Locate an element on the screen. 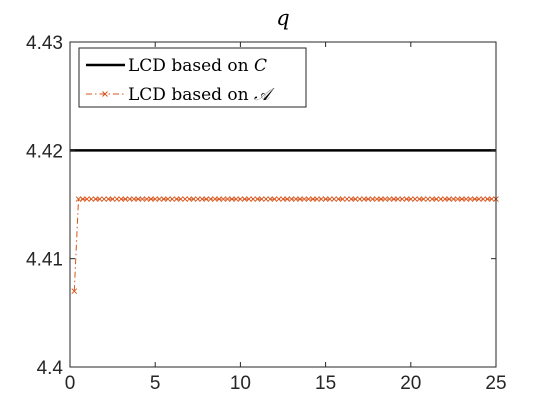 This screenshot has height=408, width=537. y-tick-label: 4.43 is located at coordinates (44, 43).